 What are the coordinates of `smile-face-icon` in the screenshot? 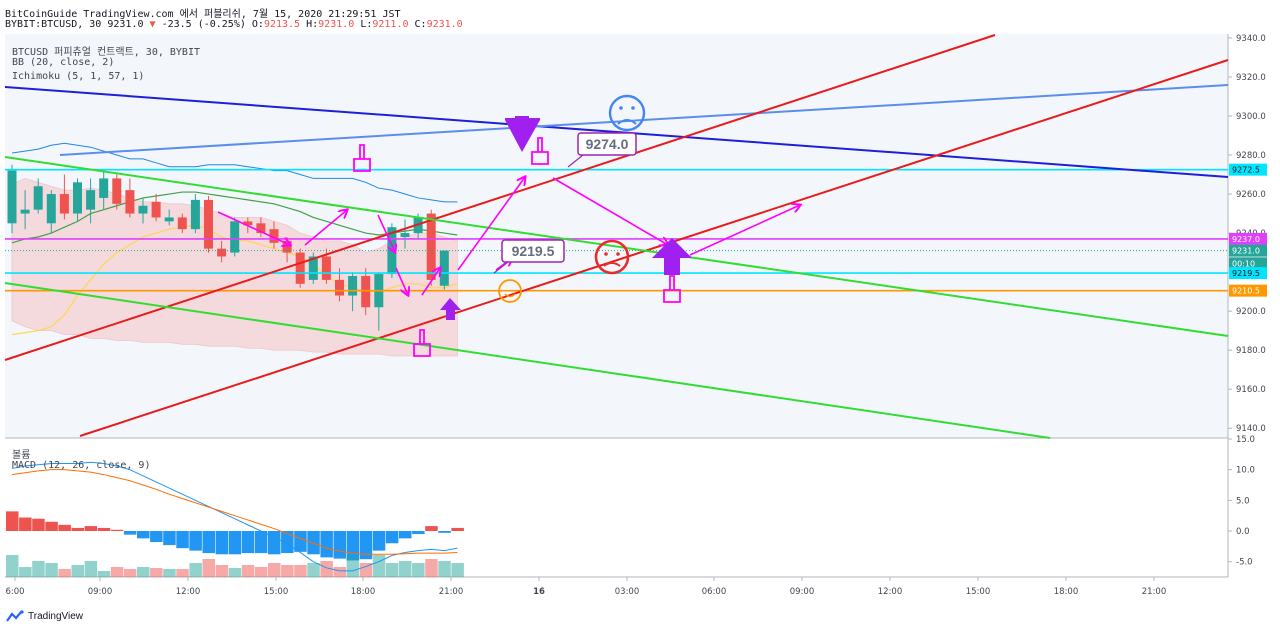 It's located at (510, 291).